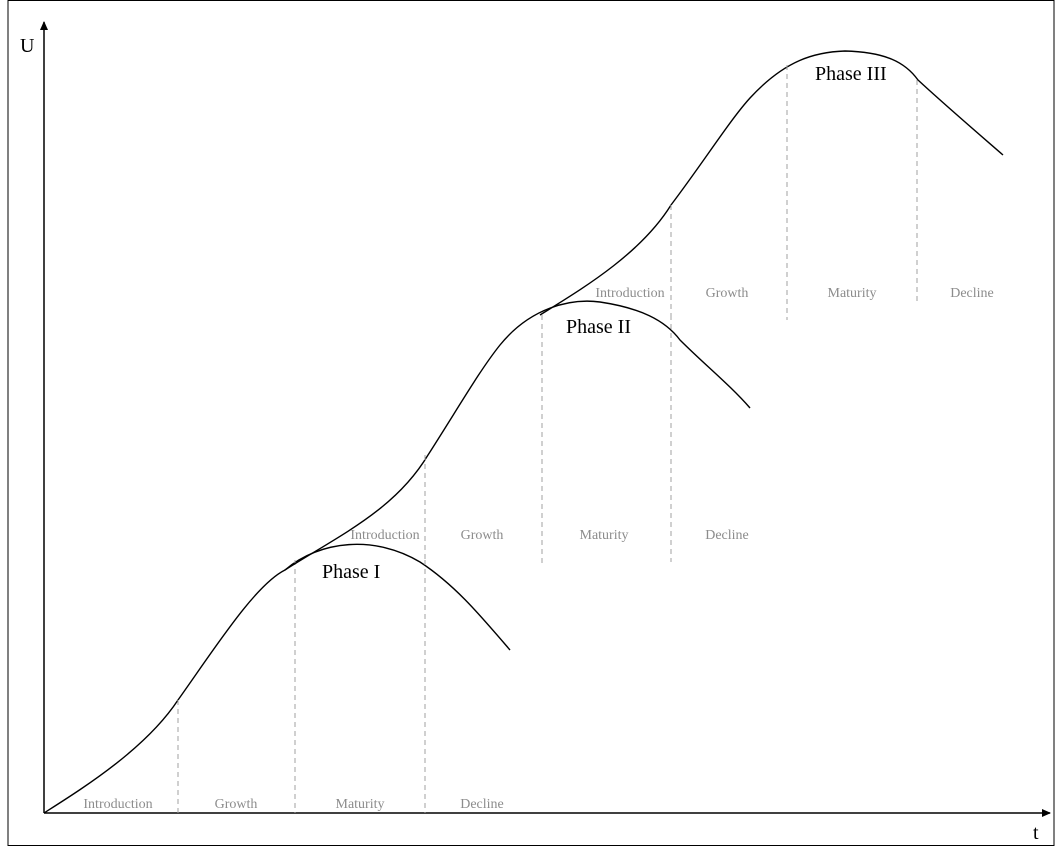  I want to click on y-axis-label: U, so click(27, 46).